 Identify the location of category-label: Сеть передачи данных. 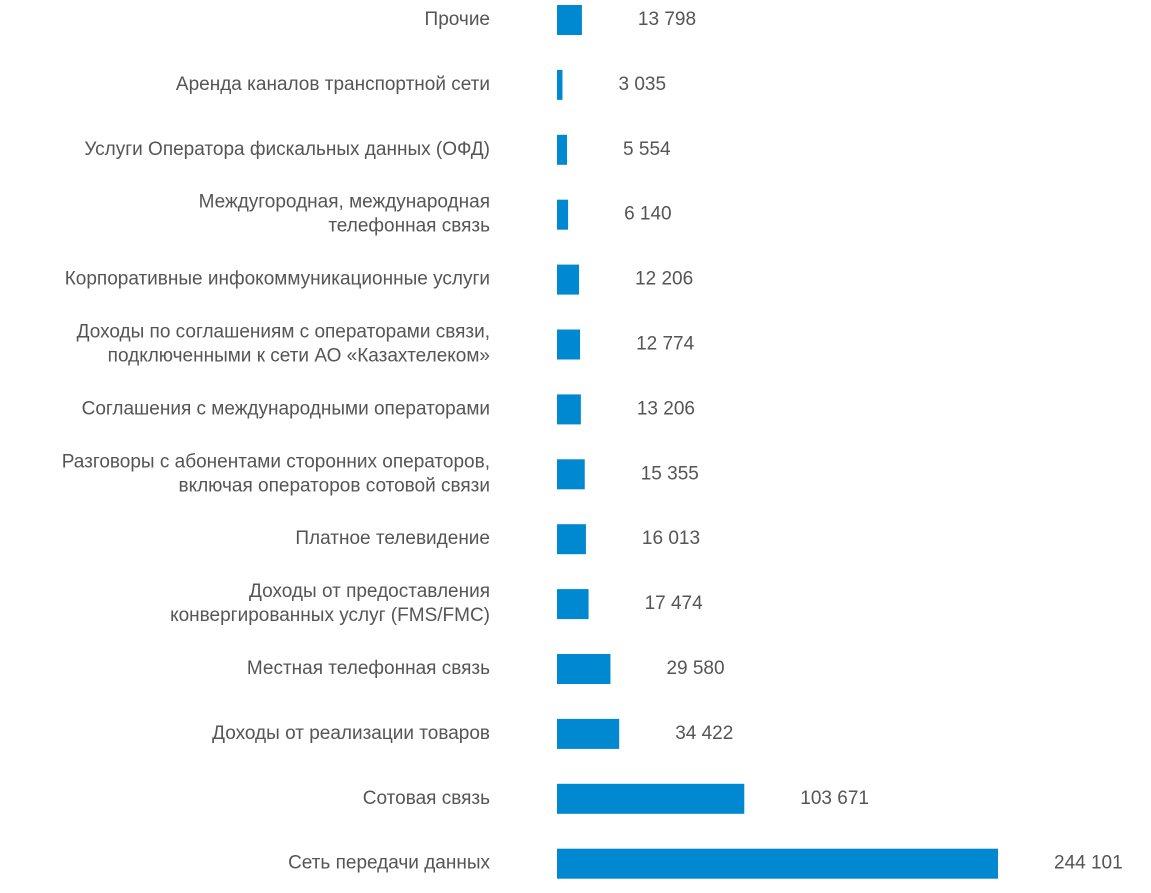
(389, 863).